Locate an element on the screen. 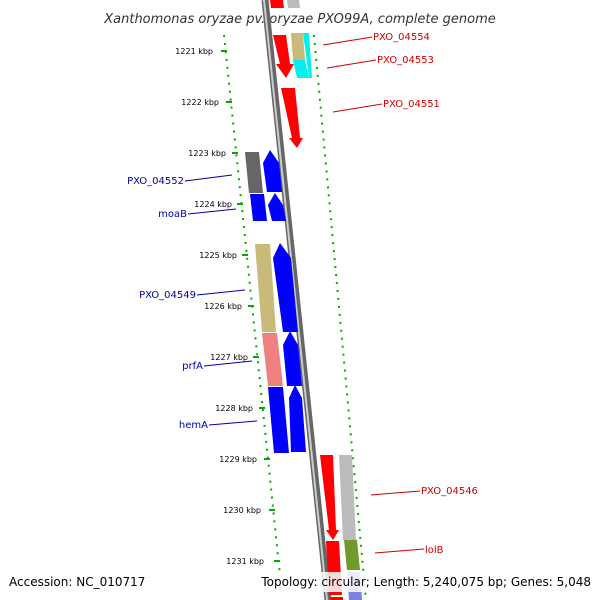 The width and height of the screenshot is (600, 600). kbp-label: 1224 kbp is located at coordinates (213, 204).